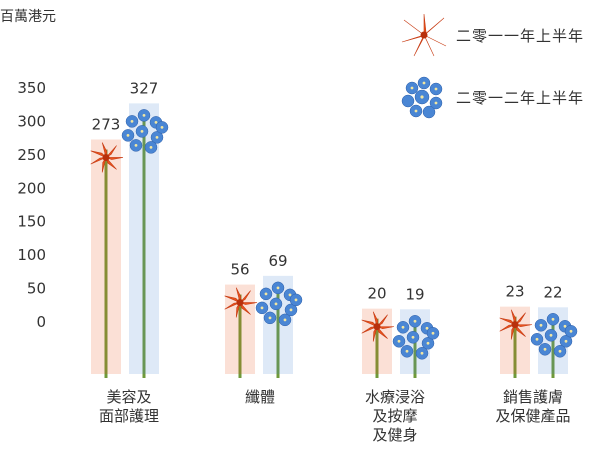  Describe the element at coordinates (520, 97) in the screenshot. I see `legend-label-2012: 二零一二年上半年` at that location.